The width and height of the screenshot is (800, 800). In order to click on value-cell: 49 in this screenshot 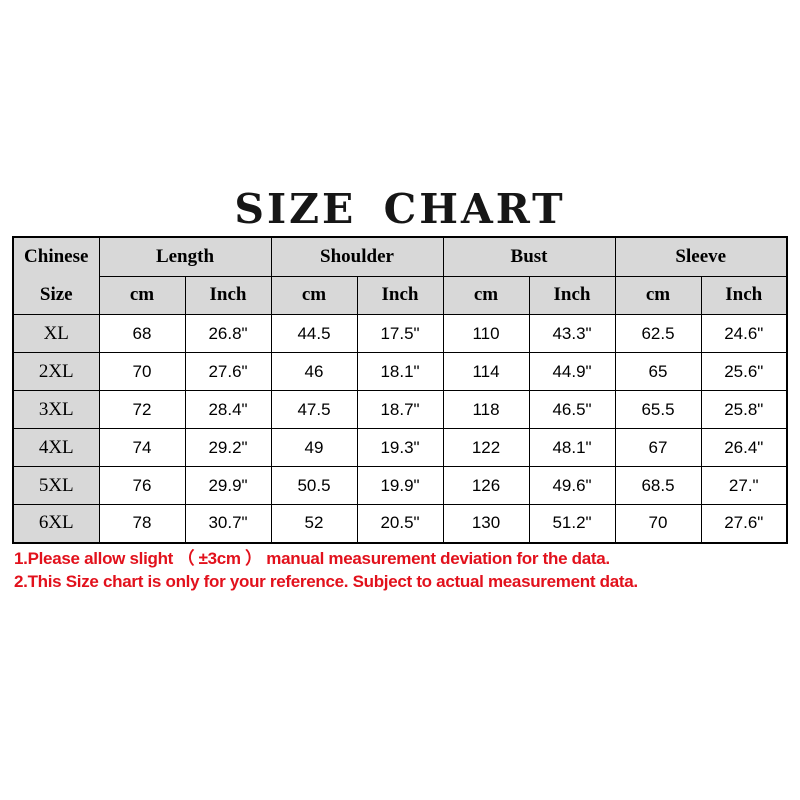, I will do `click(314, 447)`.